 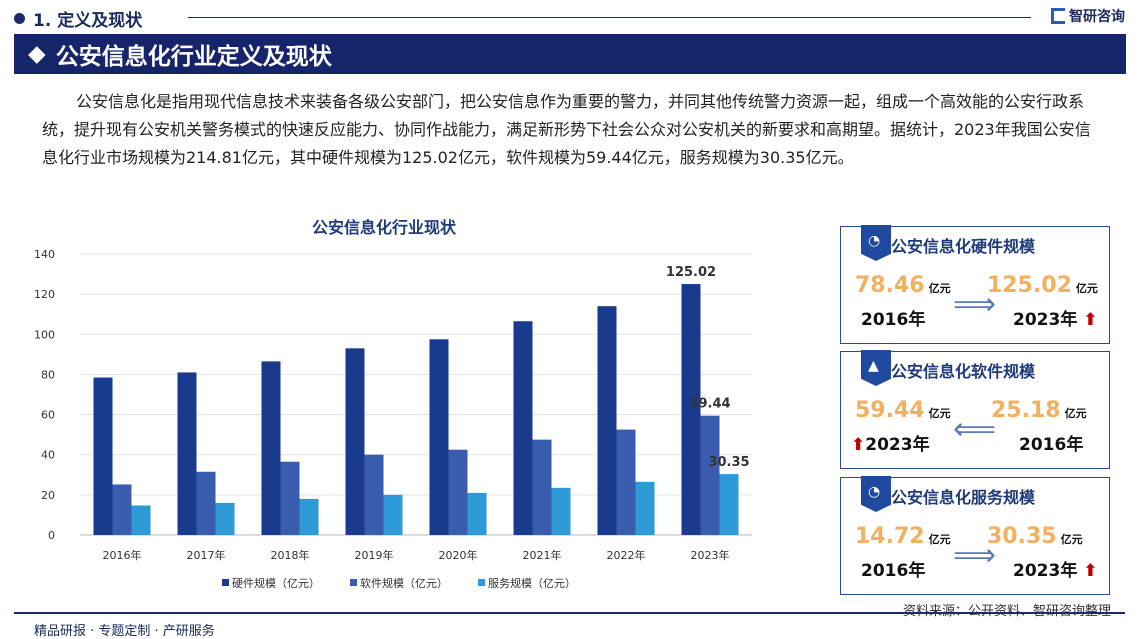 What do you see at coordinates (1097, 17) in the screenshot?
I see `brand-name: 智研咨询` at bounding box center [1097, 17].